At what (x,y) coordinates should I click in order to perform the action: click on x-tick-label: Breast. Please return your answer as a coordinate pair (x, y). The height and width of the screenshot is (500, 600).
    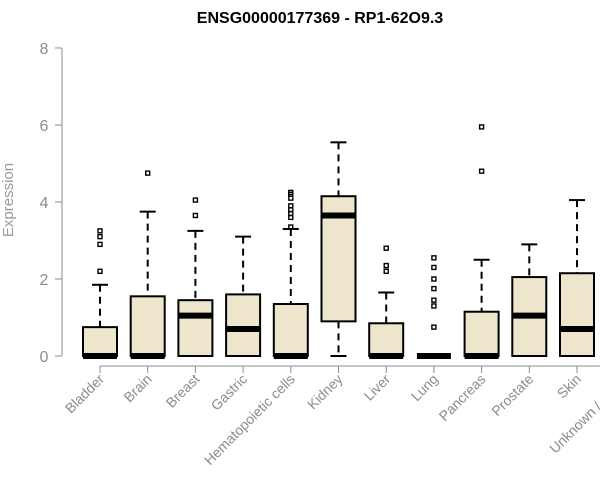
    Looking at the image, I should click on (183, 391).